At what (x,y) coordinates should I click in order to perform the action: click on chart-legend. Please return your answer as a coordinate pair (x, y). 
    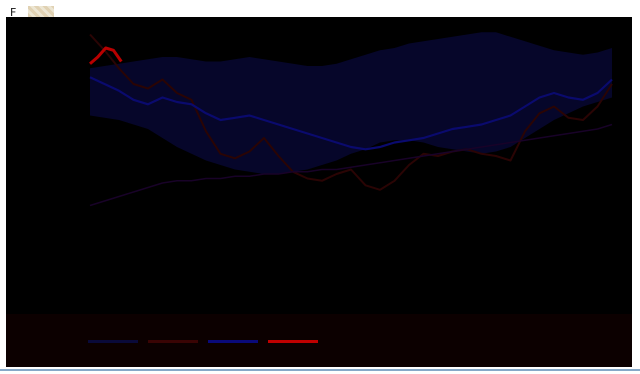
    Looking at the image, I should click on (328, 341).